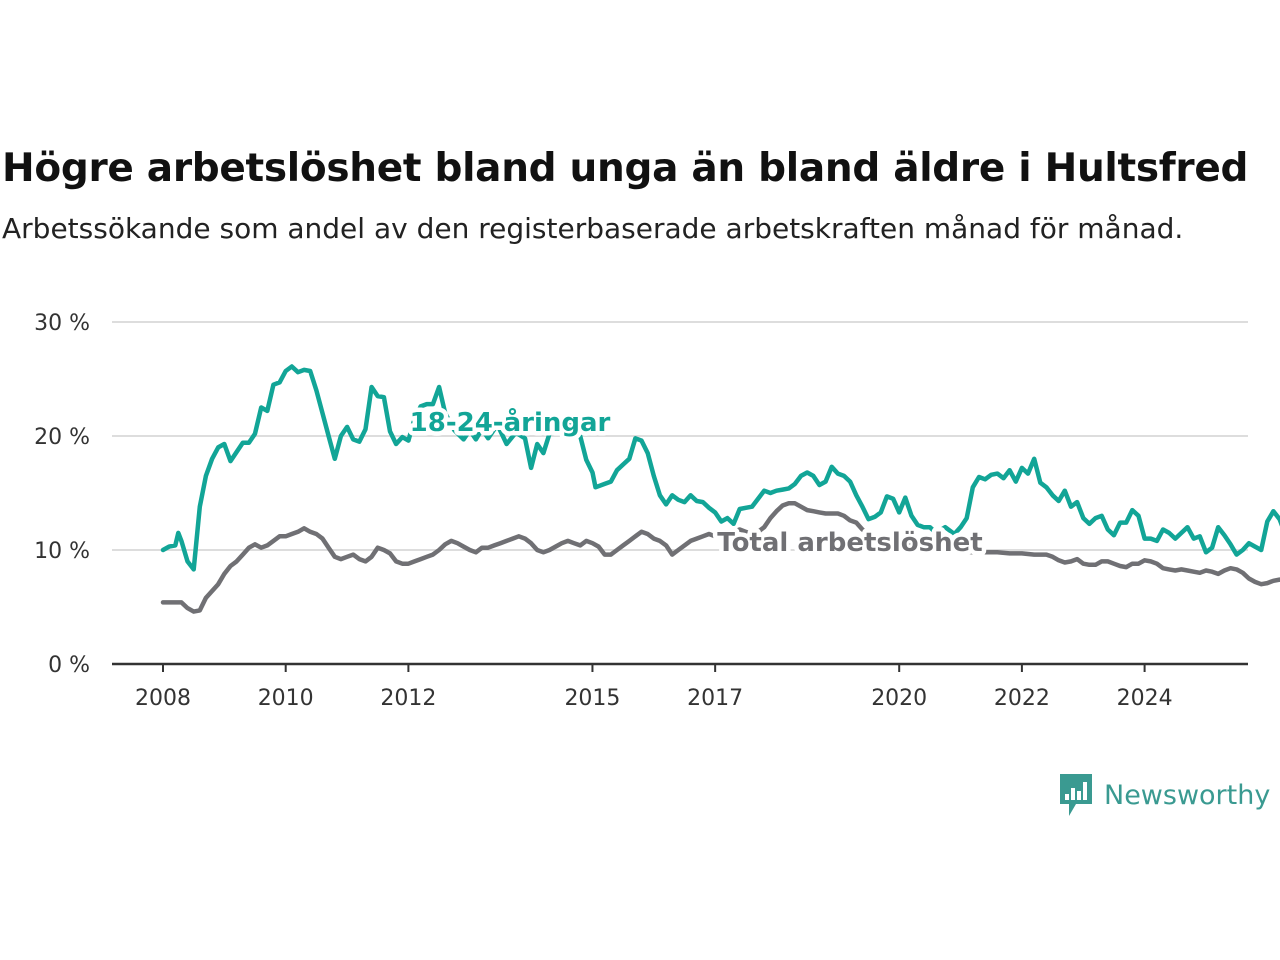 The height and width of the screenshot is (960, 1280). I want to click on x-tick-label: 2012, so click(408, 698).